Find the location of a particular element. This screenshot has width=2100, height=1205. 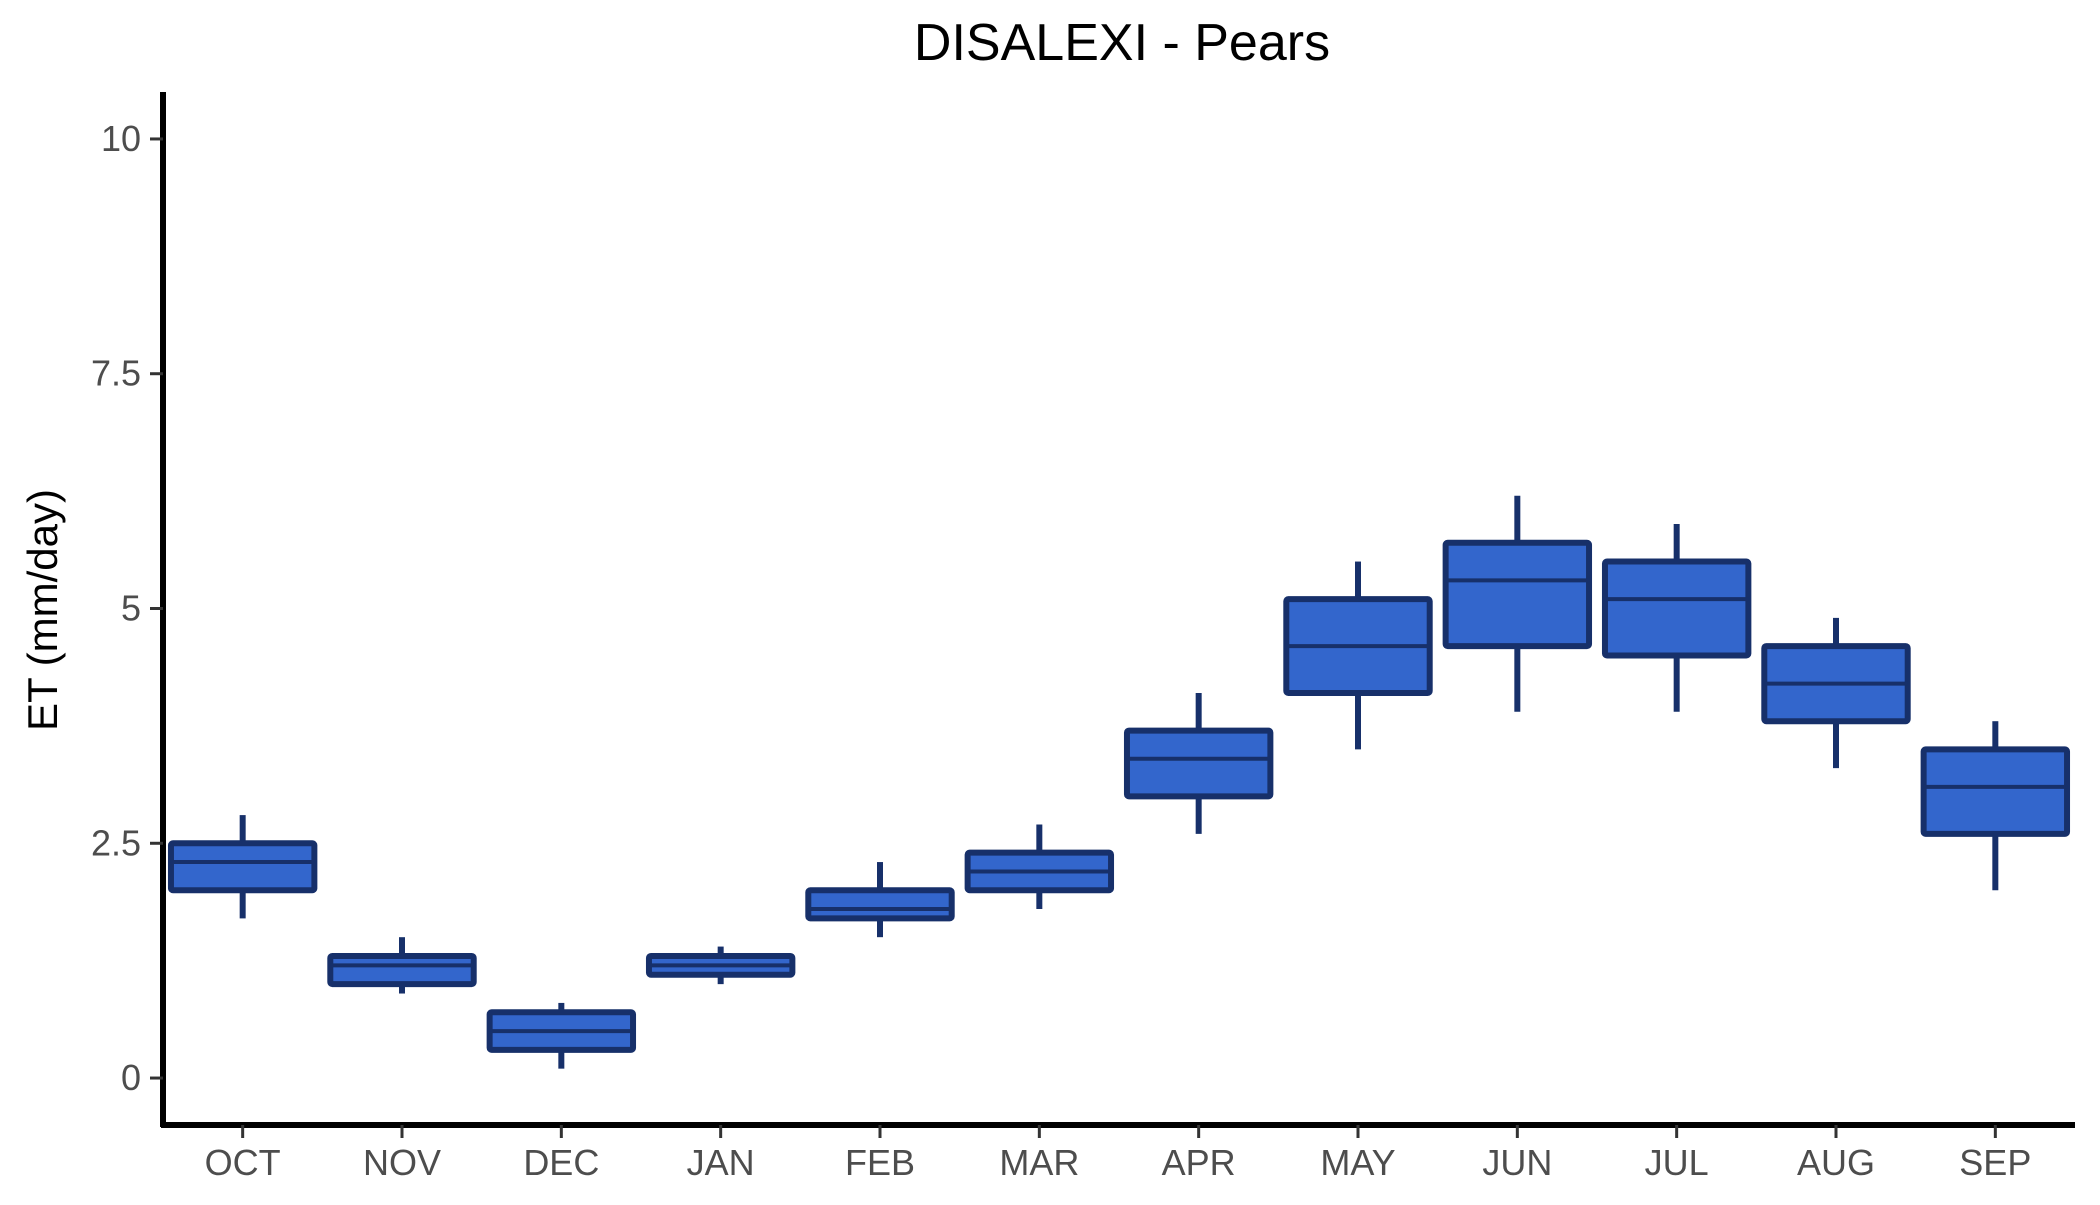

x-tick-label-may: MAY is located at coordinates (1357, 1162).